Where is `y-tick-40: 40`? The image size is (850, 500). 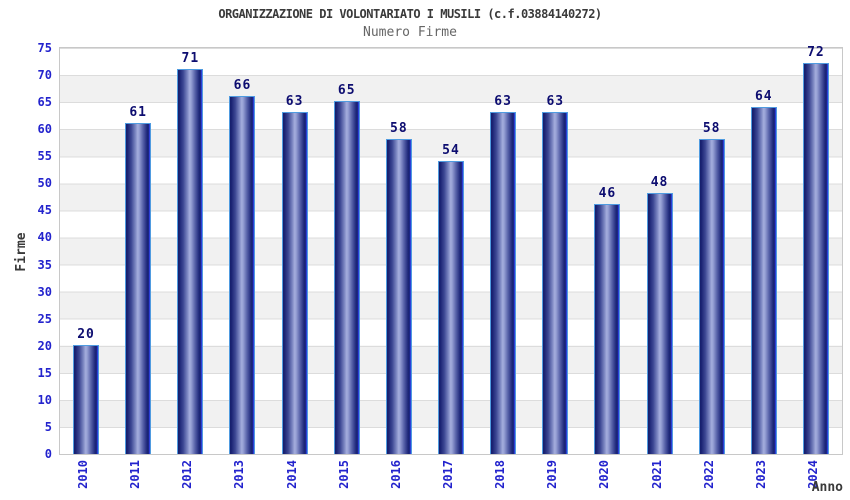
y-tick-40: 40 is located at coordinates (44, 237).